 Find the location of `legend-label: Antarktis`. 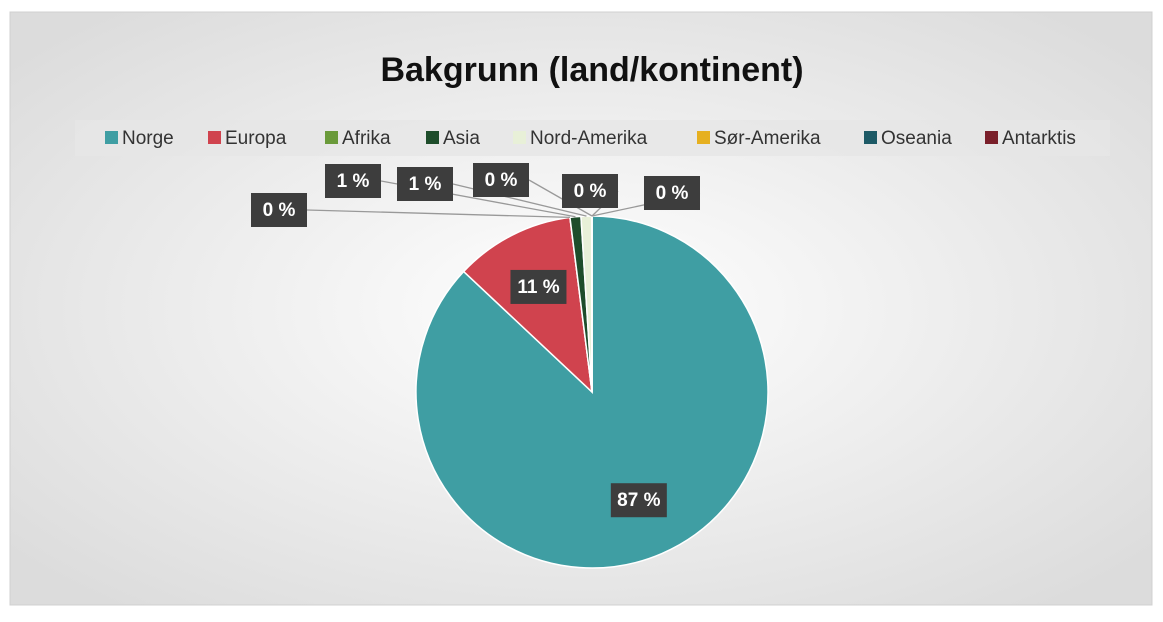

legend-label: Antarktis is located at coordinates (1039, 138).